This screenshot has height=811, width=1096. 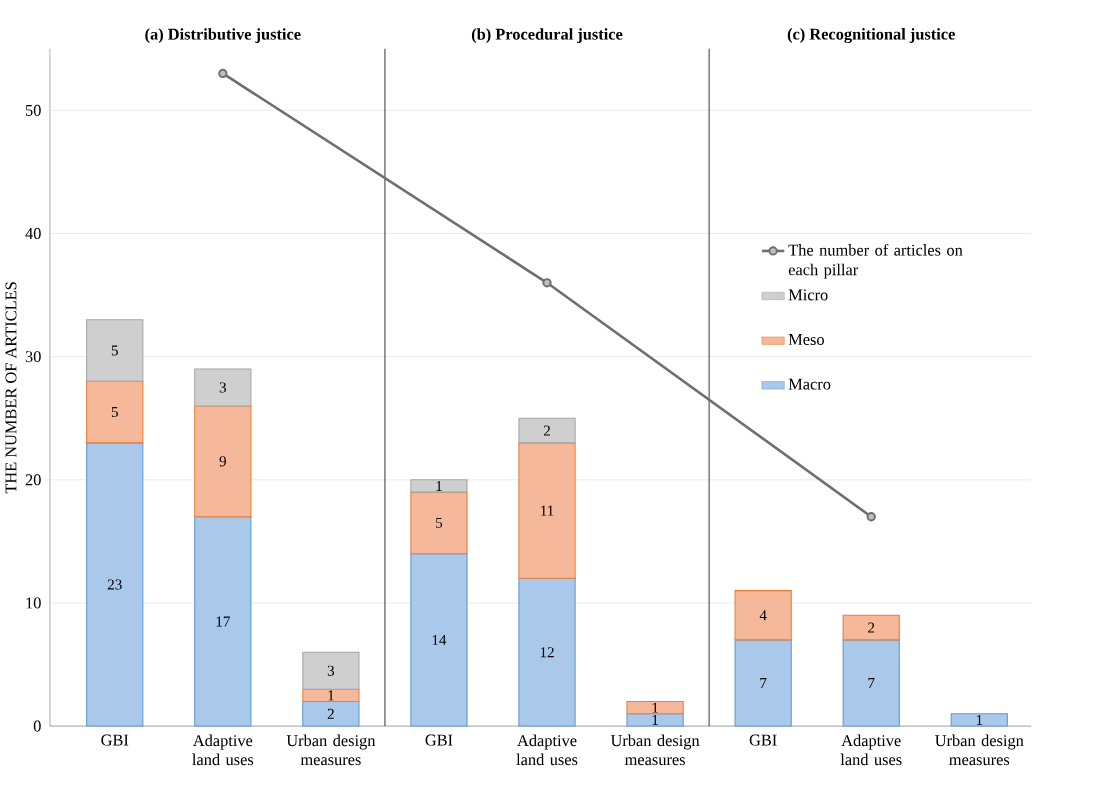 I want to click on data-label: 11, so click(x=547, y=510).